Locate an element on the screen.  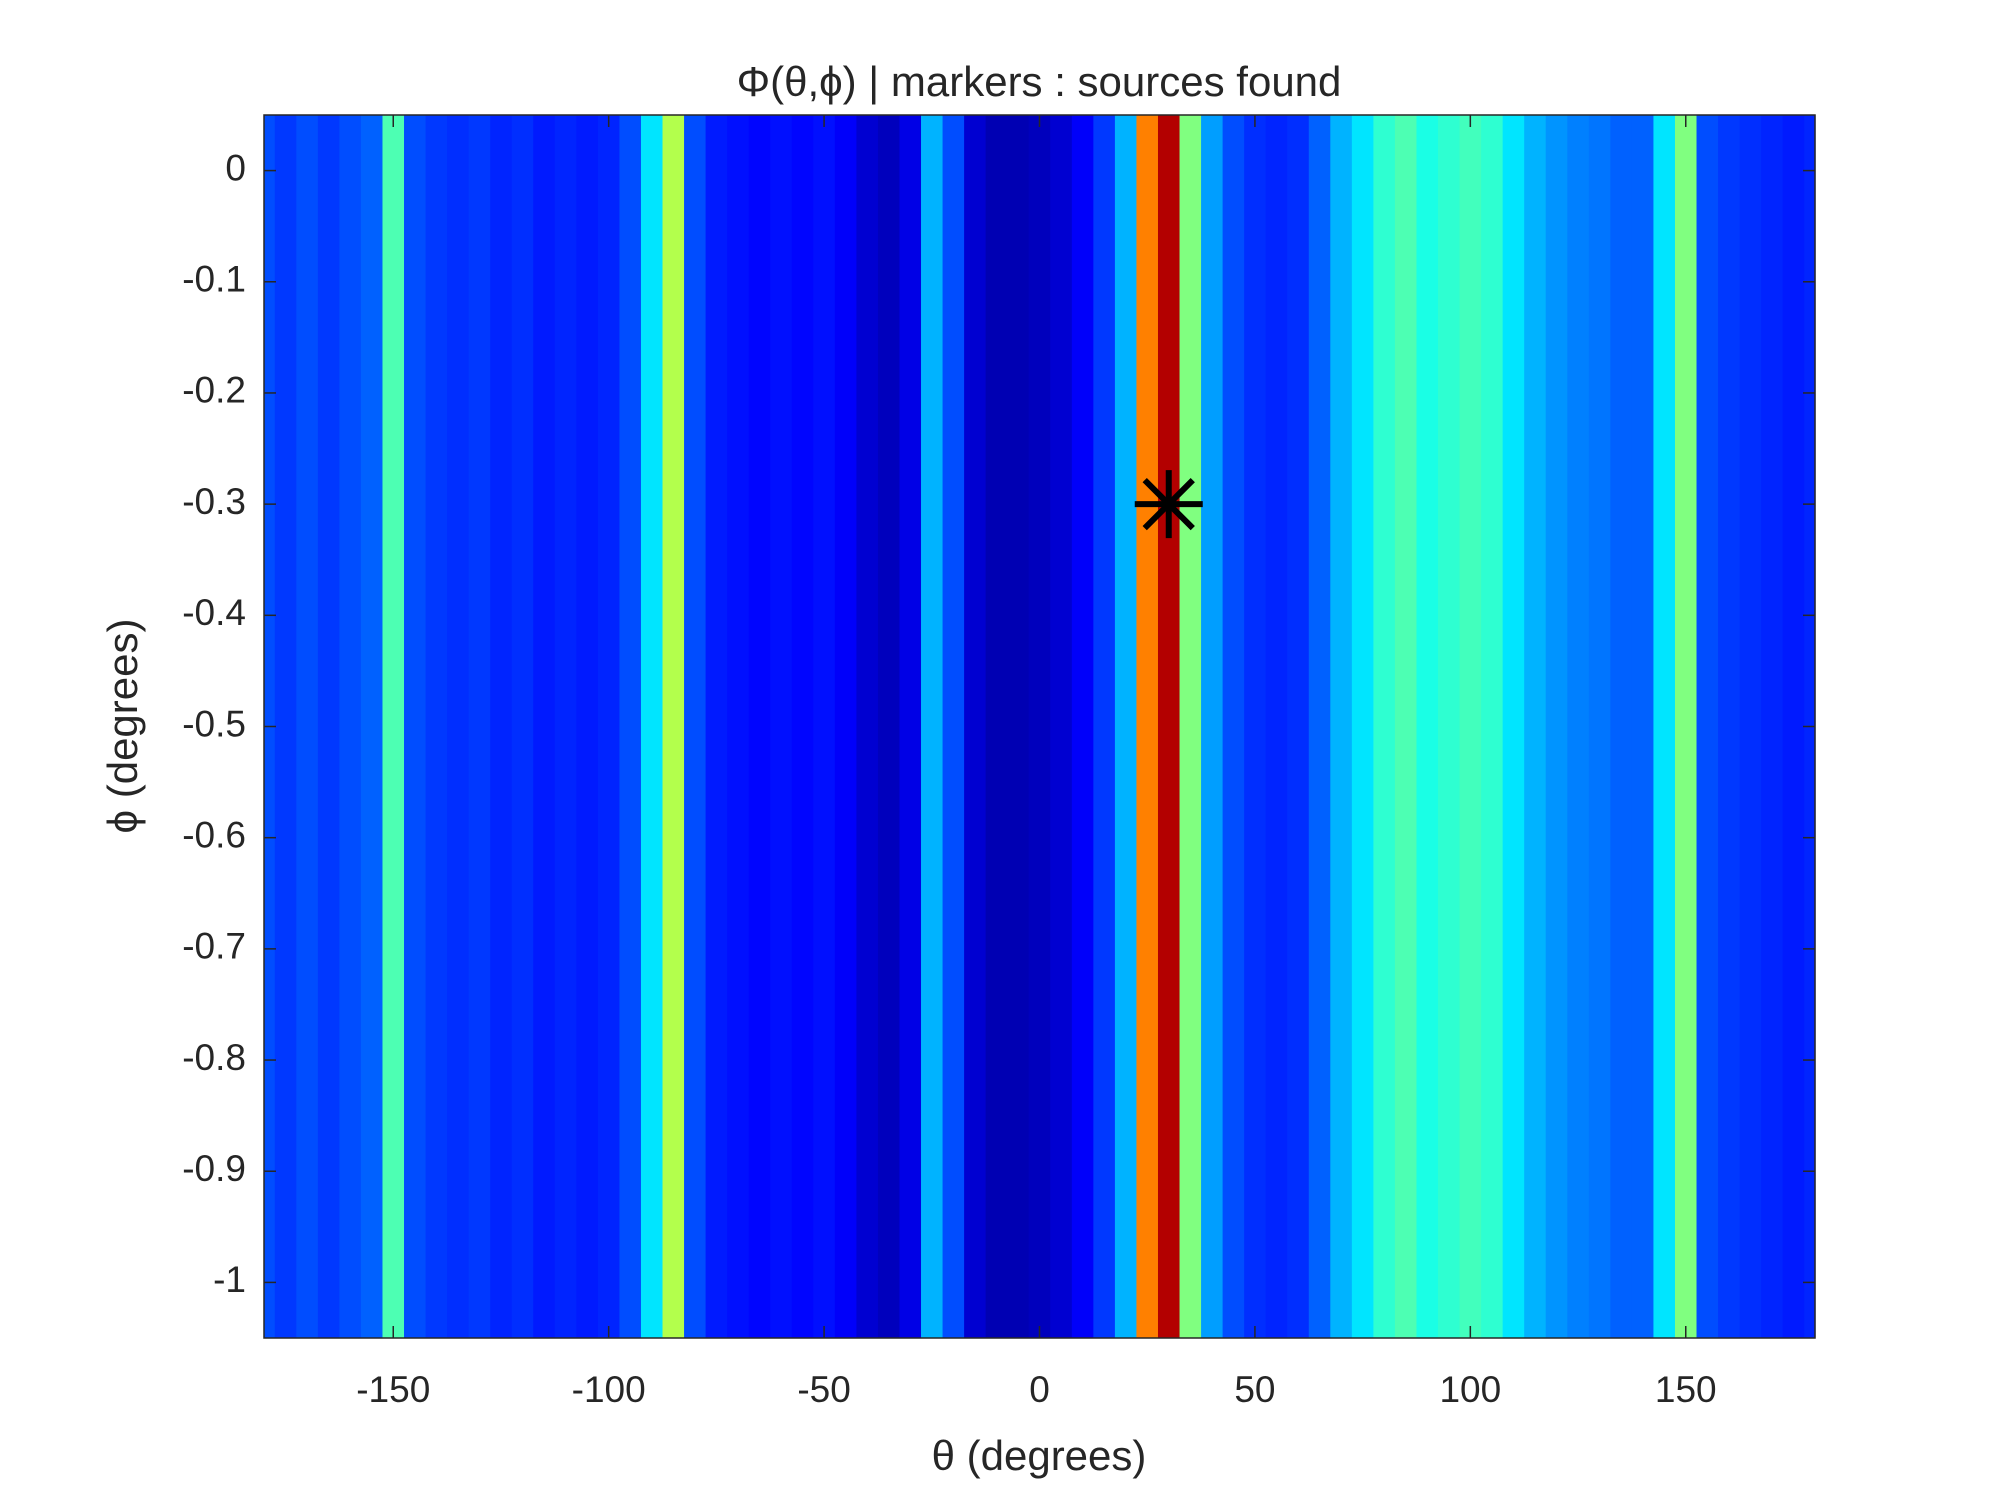
y-tick-label: -0.4 is located at coordinates (214, 612).